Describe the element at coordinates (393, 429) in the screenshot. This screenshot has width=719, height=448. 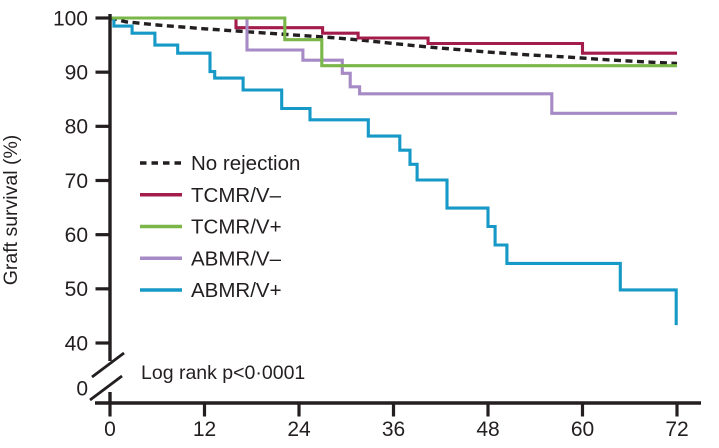
I see `x-tick-label-36: 36` at that location.